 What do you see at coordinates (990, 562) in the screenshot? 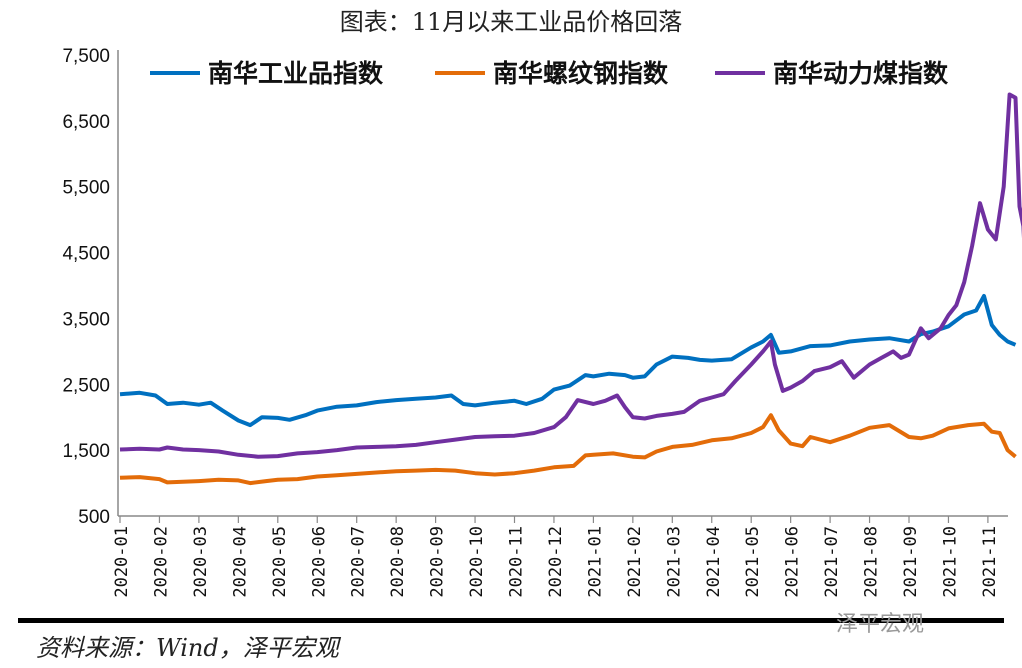
I see `x-tick-label: 2021-11` at bounding box center [990, 562].